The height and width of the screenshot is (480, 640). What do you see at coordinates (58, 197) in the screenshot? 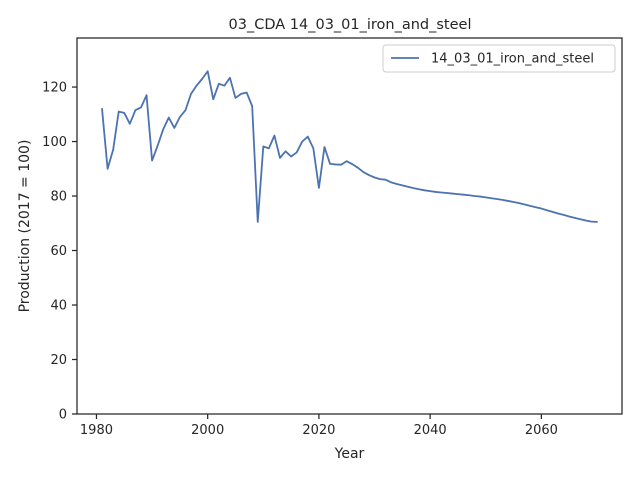
I see `y-tick-label: 80` at bounding box center [58, 197].